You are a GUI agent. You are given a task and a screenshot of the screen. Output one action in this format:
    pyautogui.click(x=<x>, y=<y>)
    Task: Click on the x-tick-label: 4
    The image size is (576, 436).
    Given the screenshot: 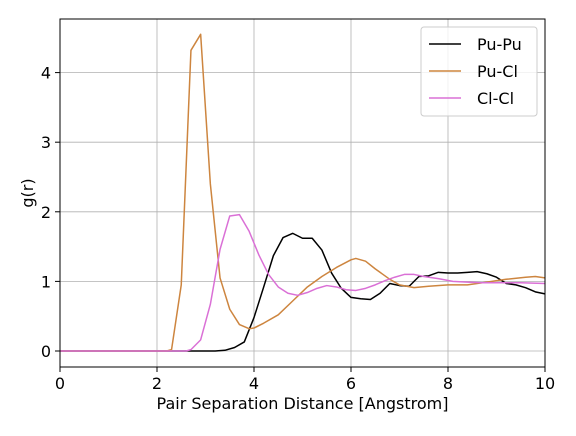 What is the action you would take?
    pyautogui.click(x=254, y=383)
    